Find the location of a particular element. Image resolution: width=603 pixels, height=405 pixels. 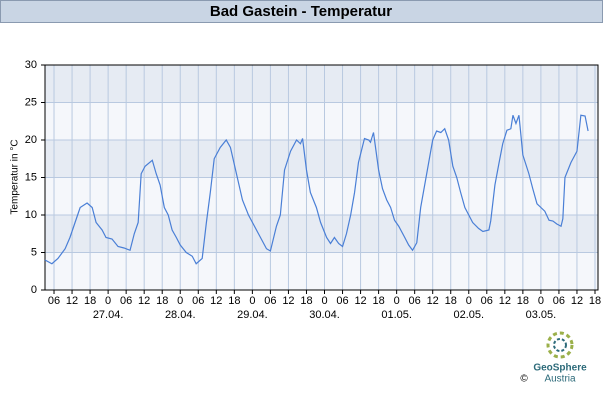

y-tick-label: 5 is located at coordinates (34, 252).